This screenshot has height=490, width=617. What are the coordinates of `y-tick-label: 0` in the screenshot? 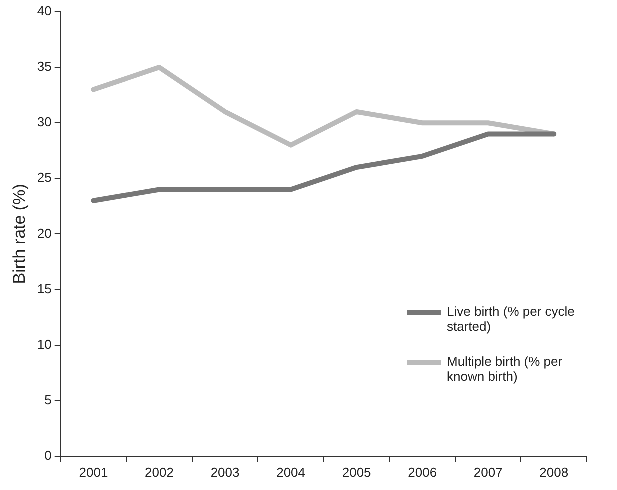 It's located at (48, 455).